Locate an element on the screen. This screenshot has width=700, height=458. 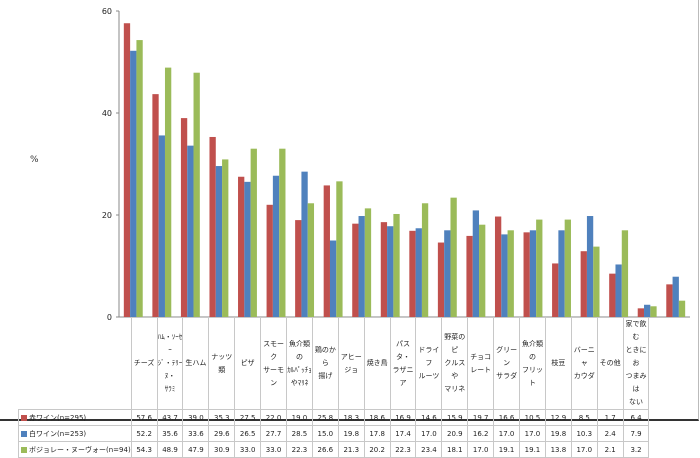
data-label: 33.0 is located at coordinates (274, 449).